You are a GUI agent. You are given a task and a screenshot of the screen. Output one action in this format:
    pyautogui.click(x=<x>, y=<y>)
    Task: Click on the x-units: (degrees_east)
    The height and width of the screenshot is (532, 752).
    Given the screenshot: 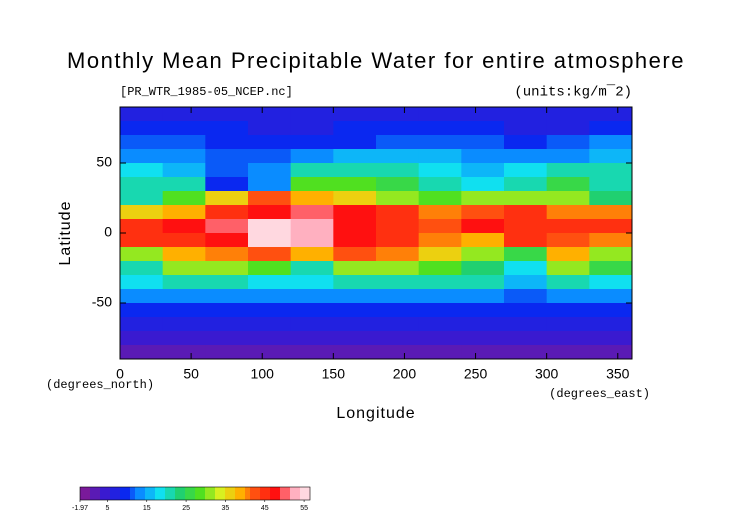 What is the action you would take?
    pyautogui.click(x=599, y=394)
    